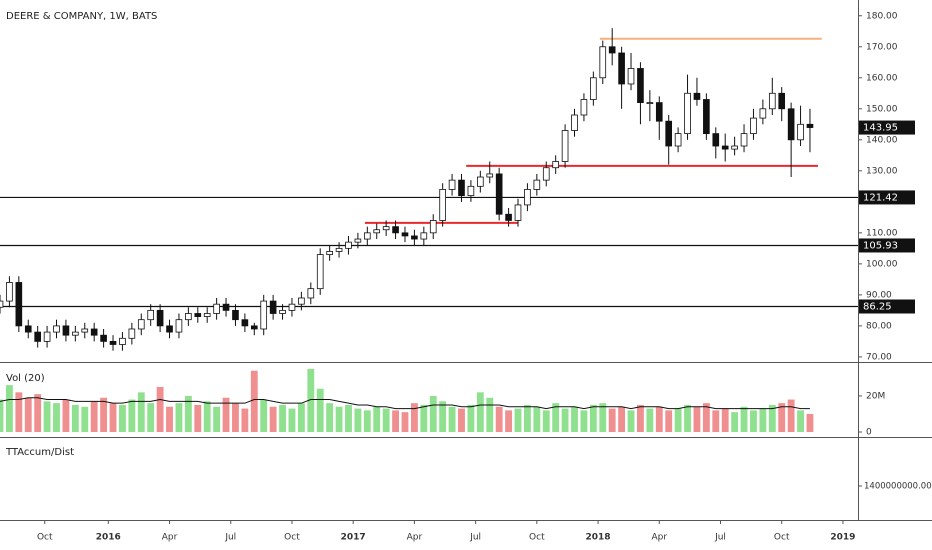 The image size is (932, 550). I want to click on y-tick-label: 170.00, so click(882, 47).